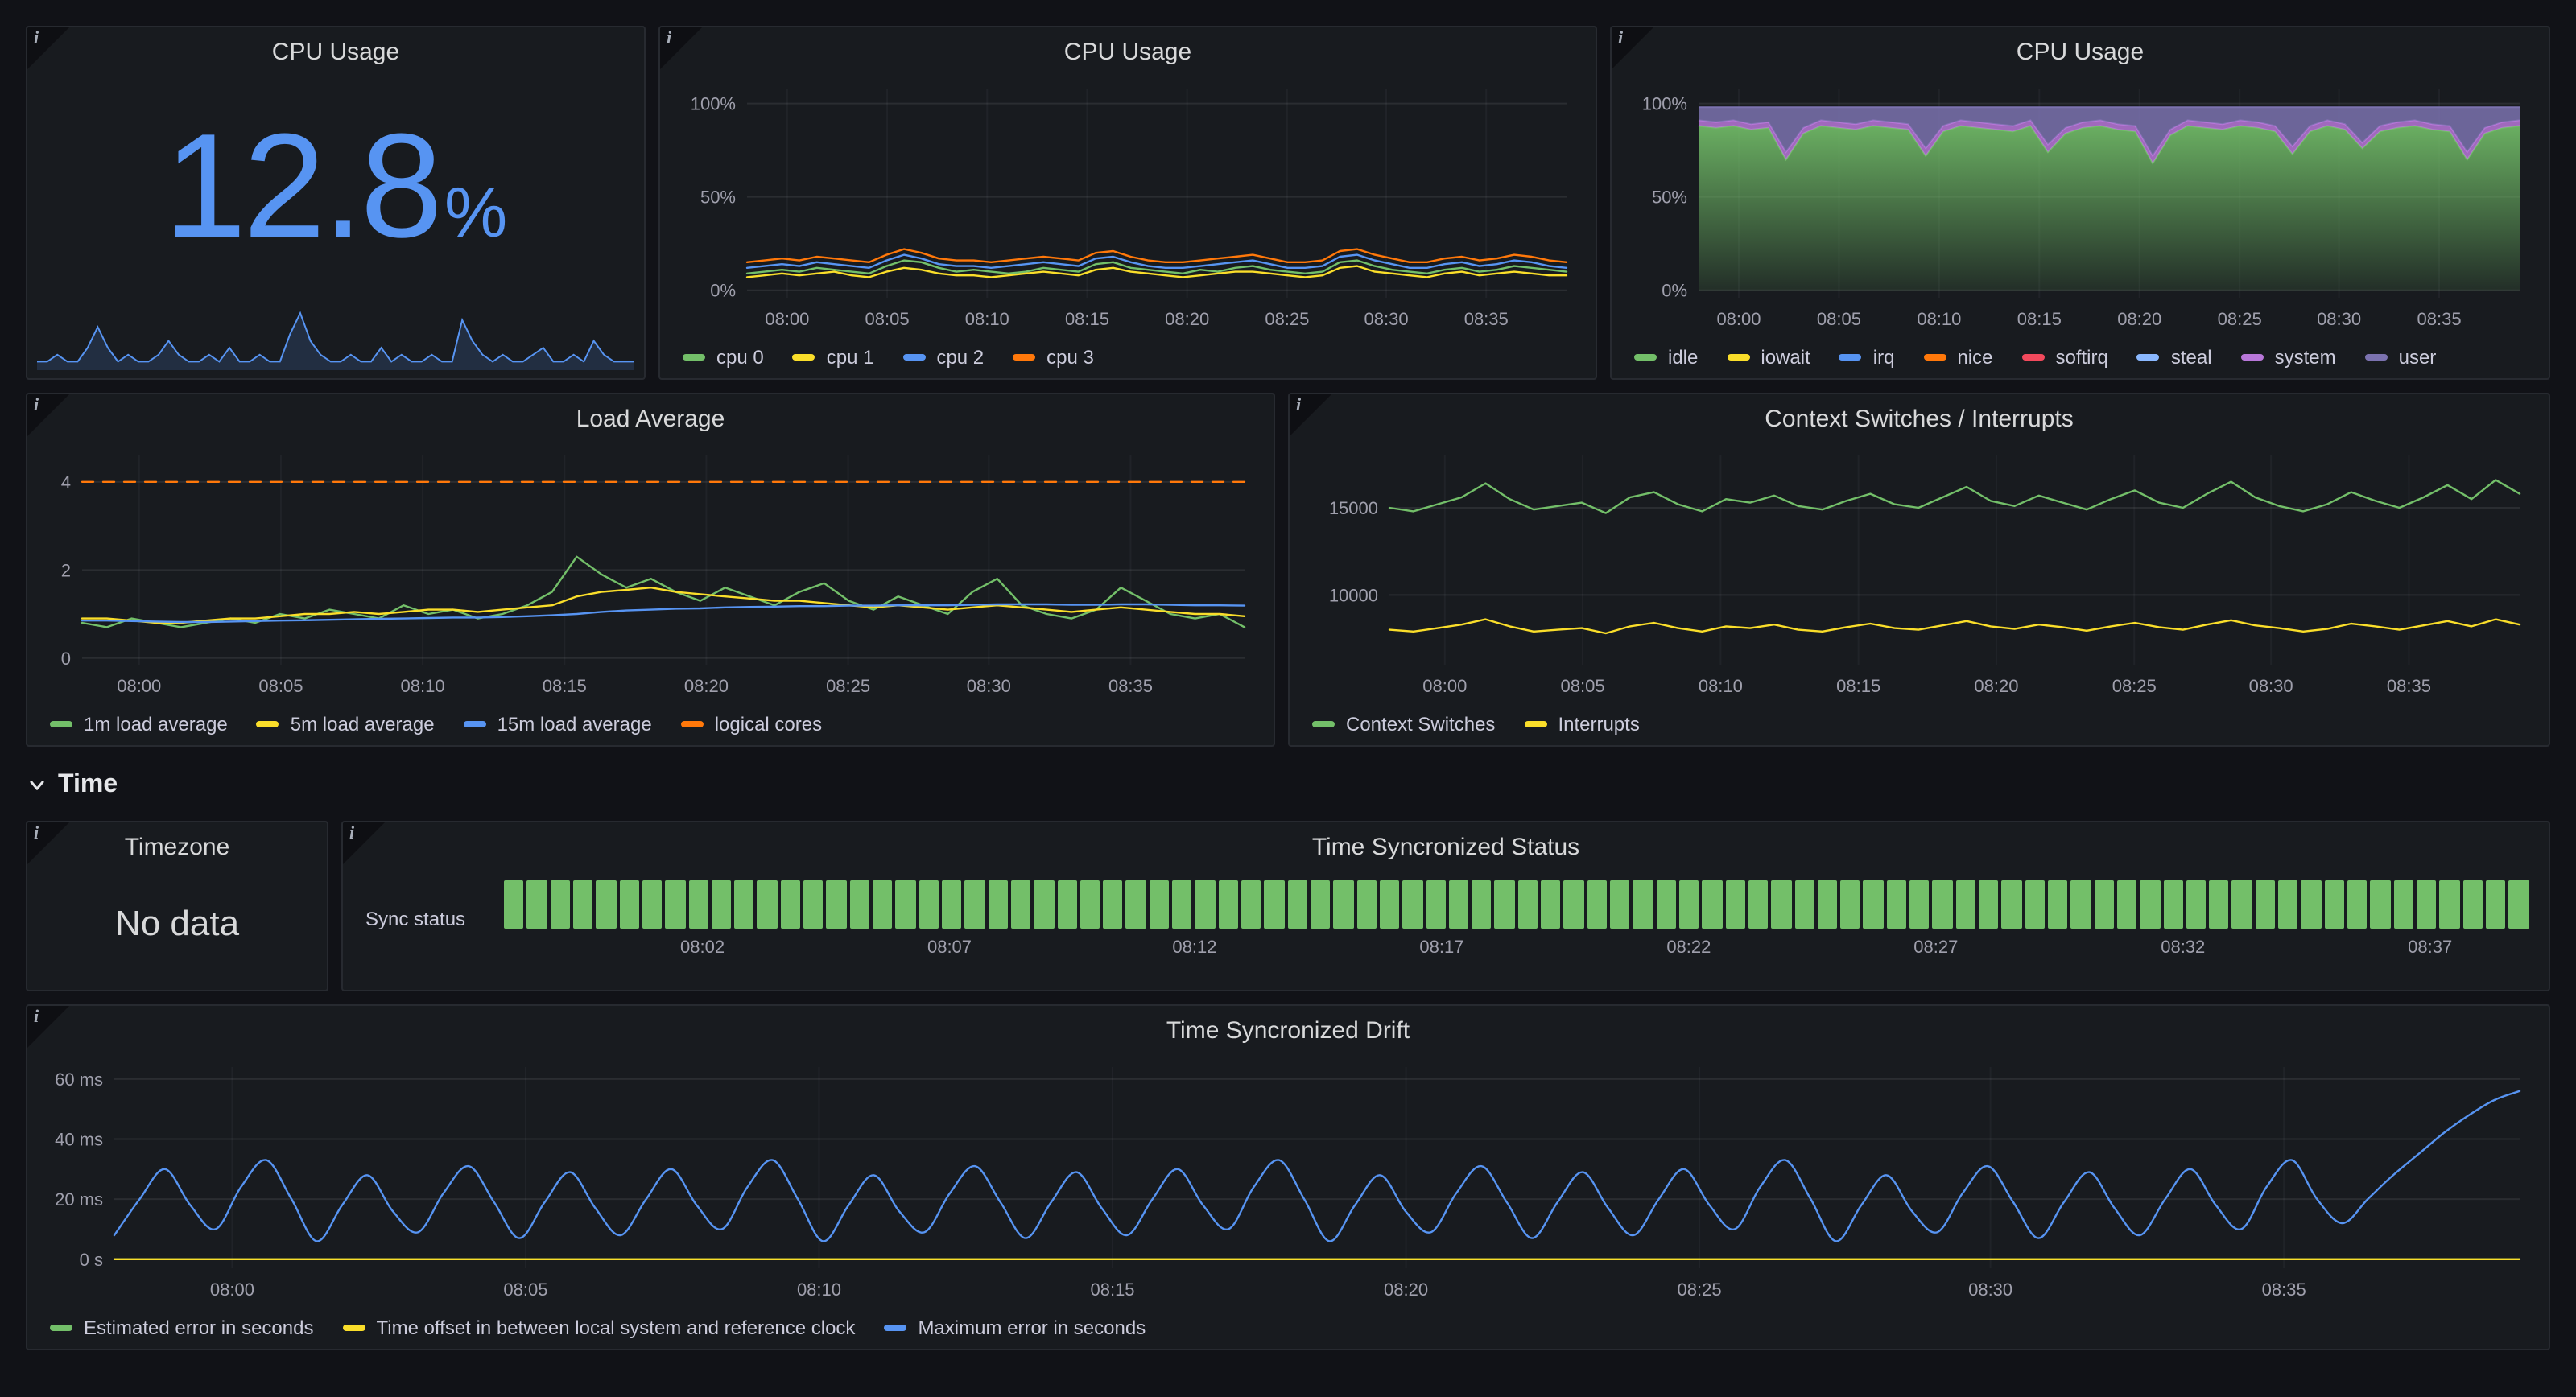 This screenshot has width=2576, height=1397. Describe the element at coordinates (1957, 357) in the screenshot. I see `legend-item: nice` at that location.